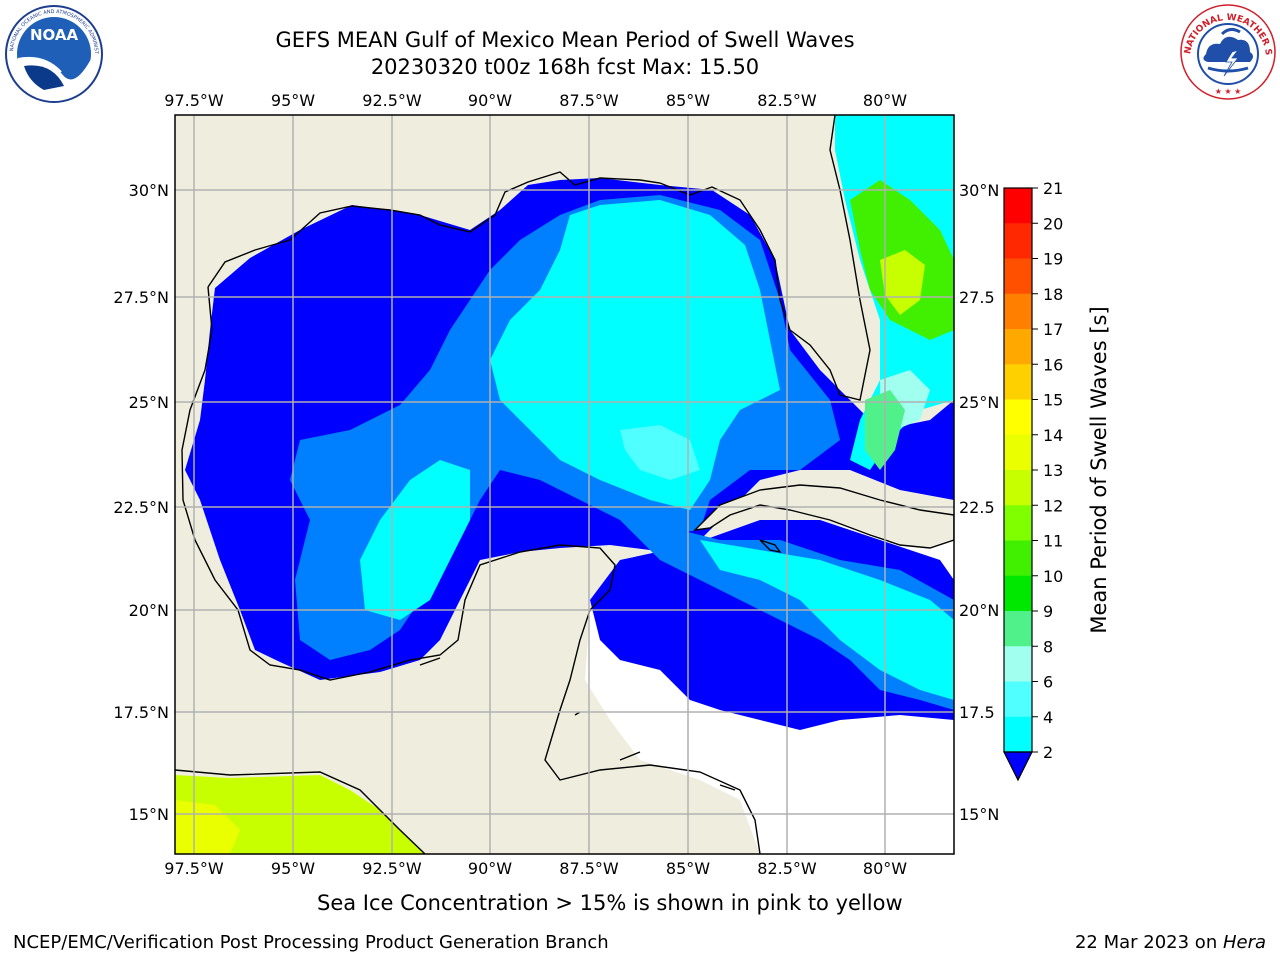 The height and width of the screenshot is (960, 1280). I want to click on colorbar-tick-label: 17, so click(1053, 329).